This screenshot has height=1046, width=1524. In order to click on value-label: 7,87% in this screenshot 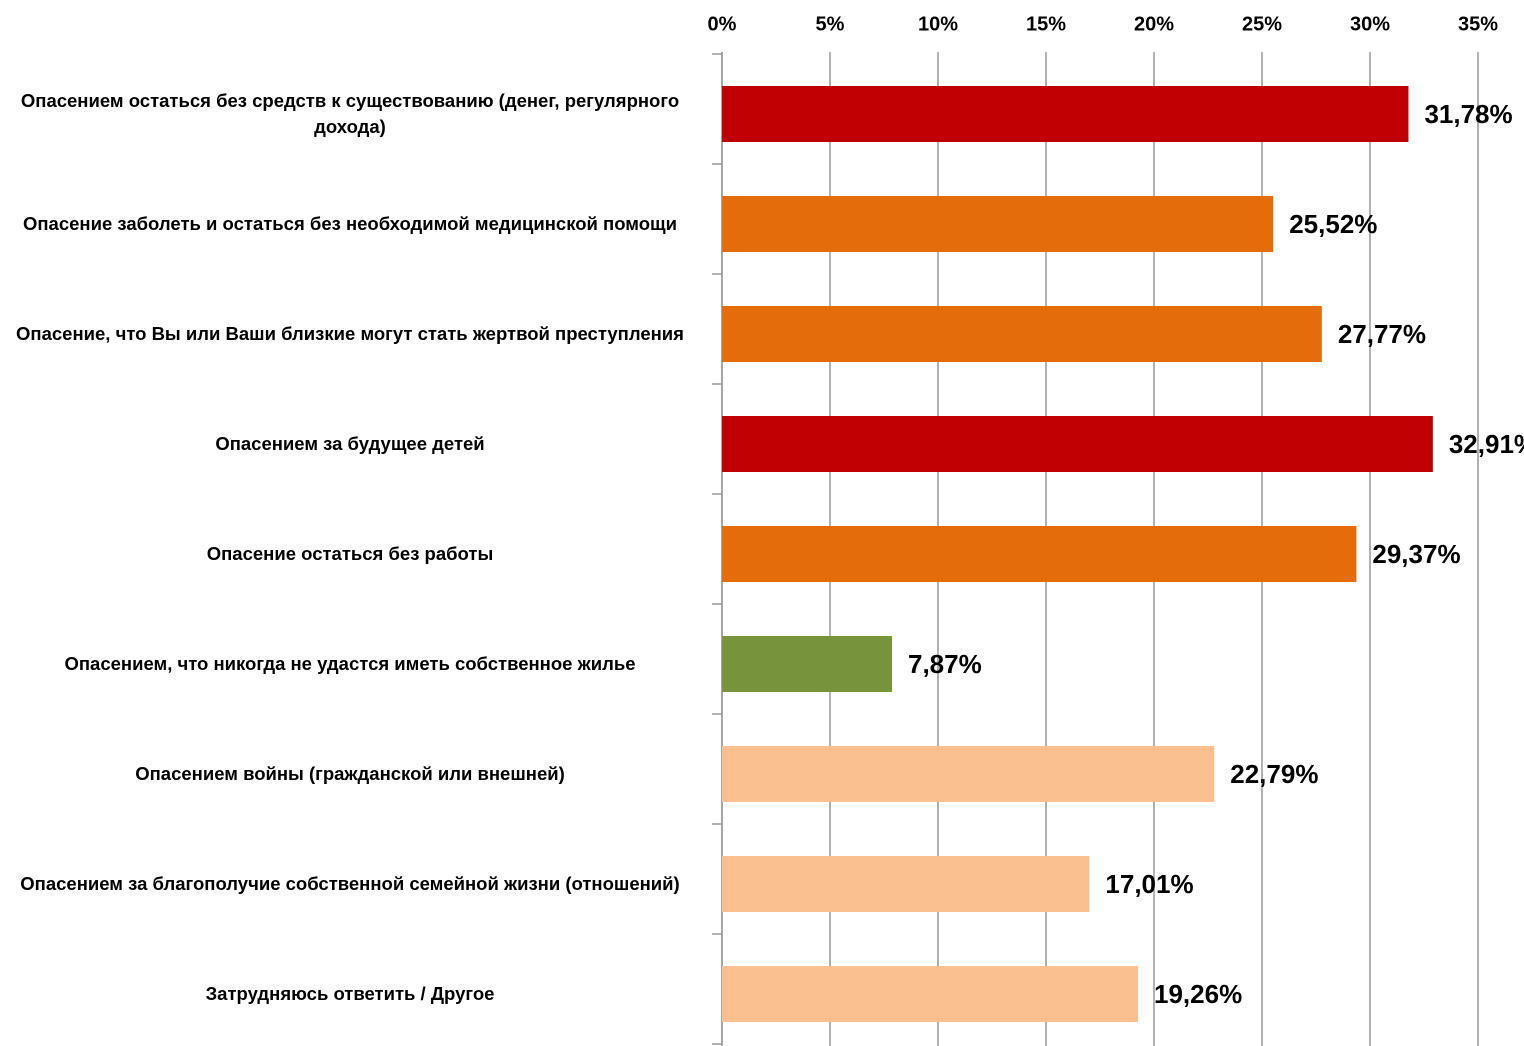, I will do `click(945, 664)`.